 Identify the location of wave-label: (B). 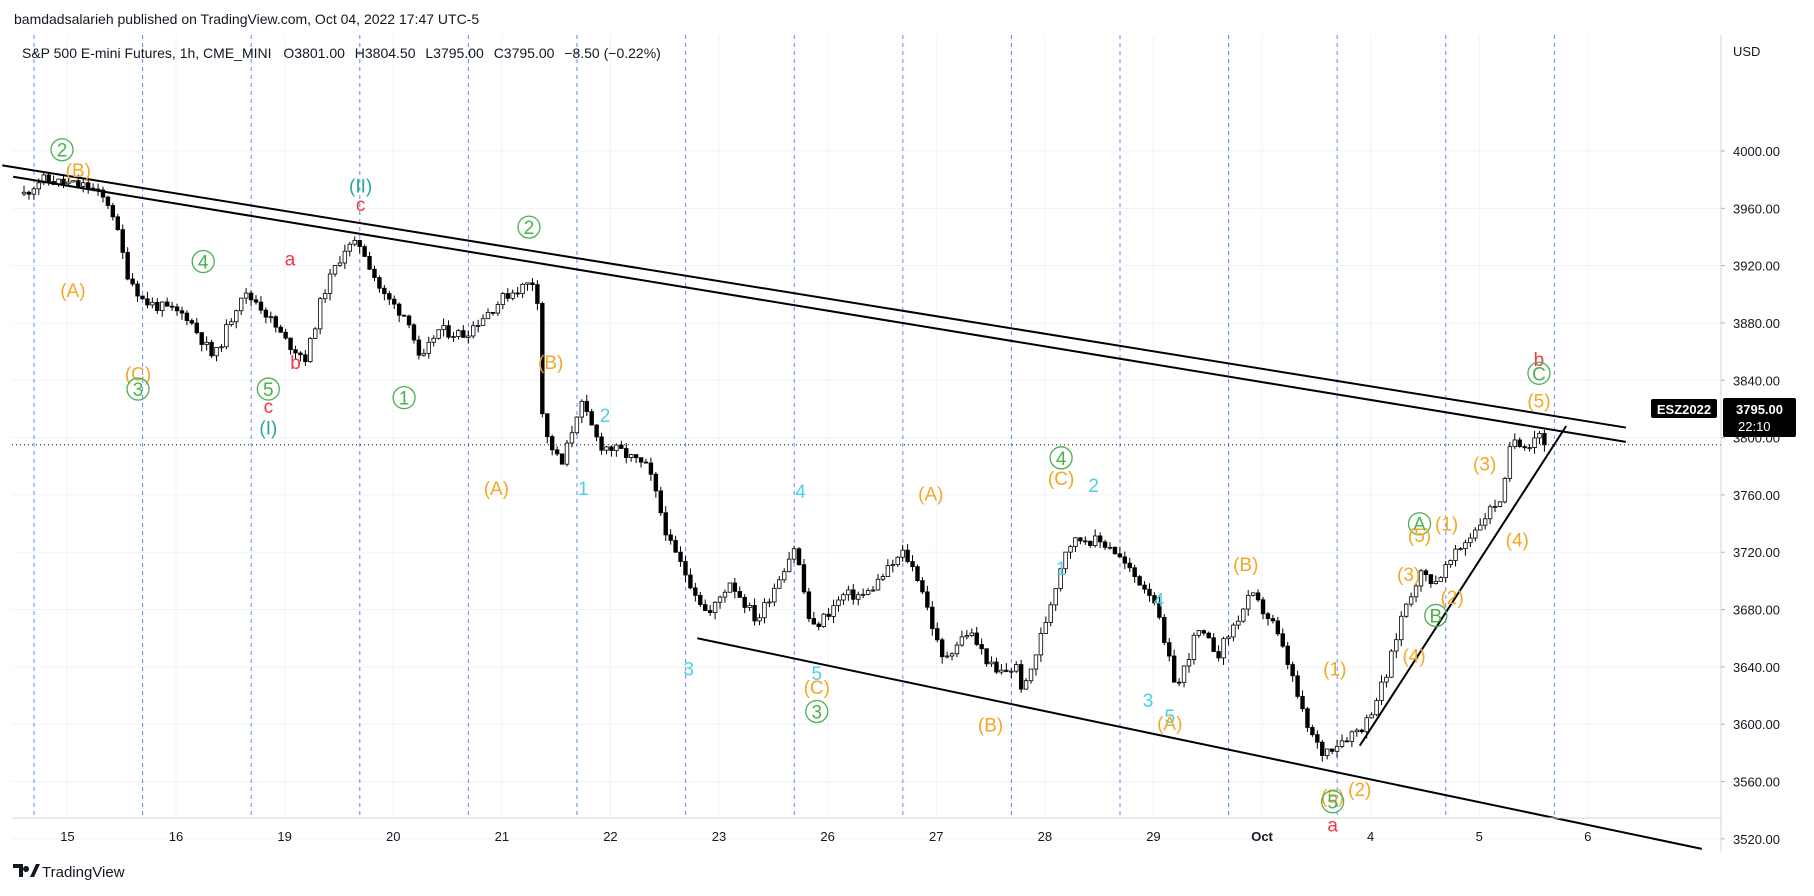
(990, 725).